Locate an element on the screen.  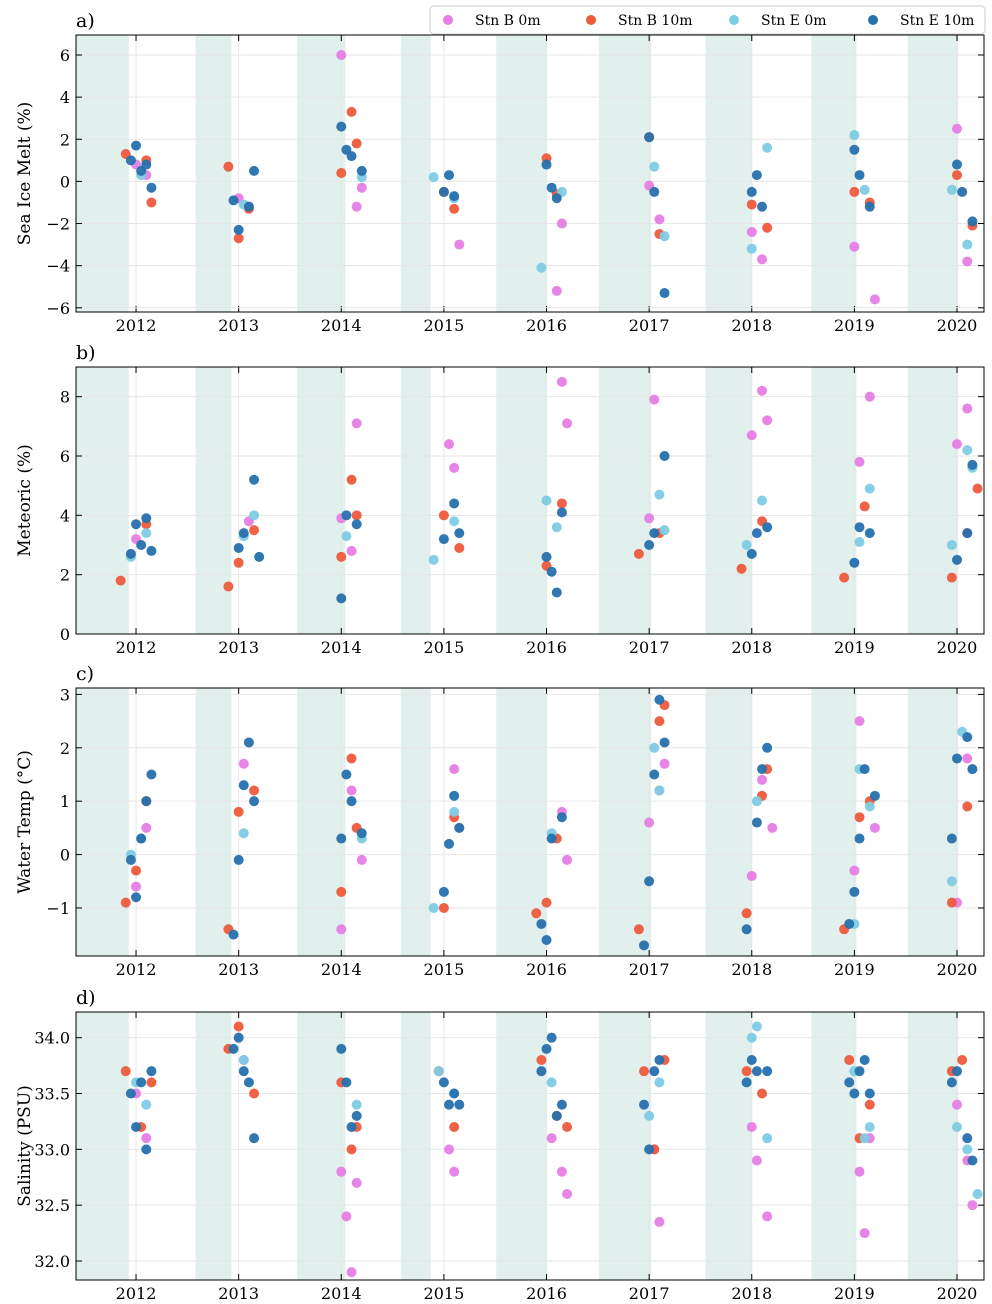
legend-marker is located at coordinates (873, 20).